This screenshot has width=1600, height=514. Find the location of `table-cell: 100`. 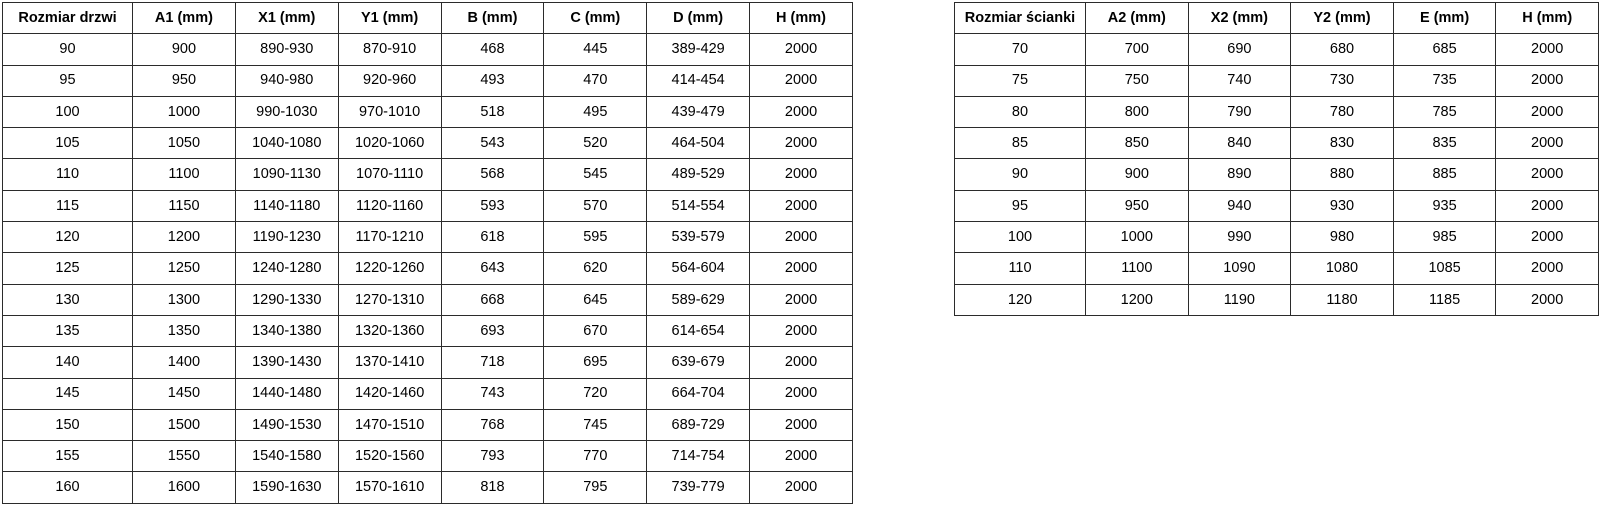

table-cell: 100 is located at coordinates (1020, 237).